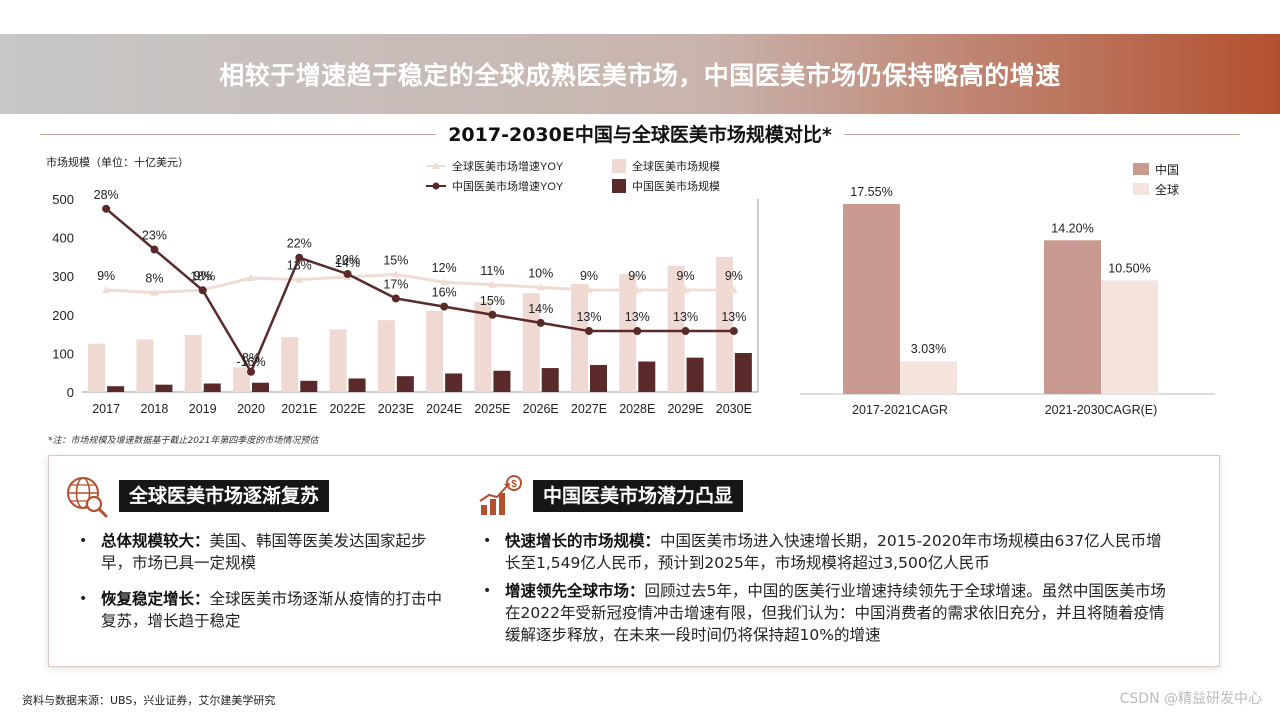 The image size is (1280, 720). Describe the element at coordinates (619, 166) in the screenshot. I see `legend-global-size-swatch` at that location.